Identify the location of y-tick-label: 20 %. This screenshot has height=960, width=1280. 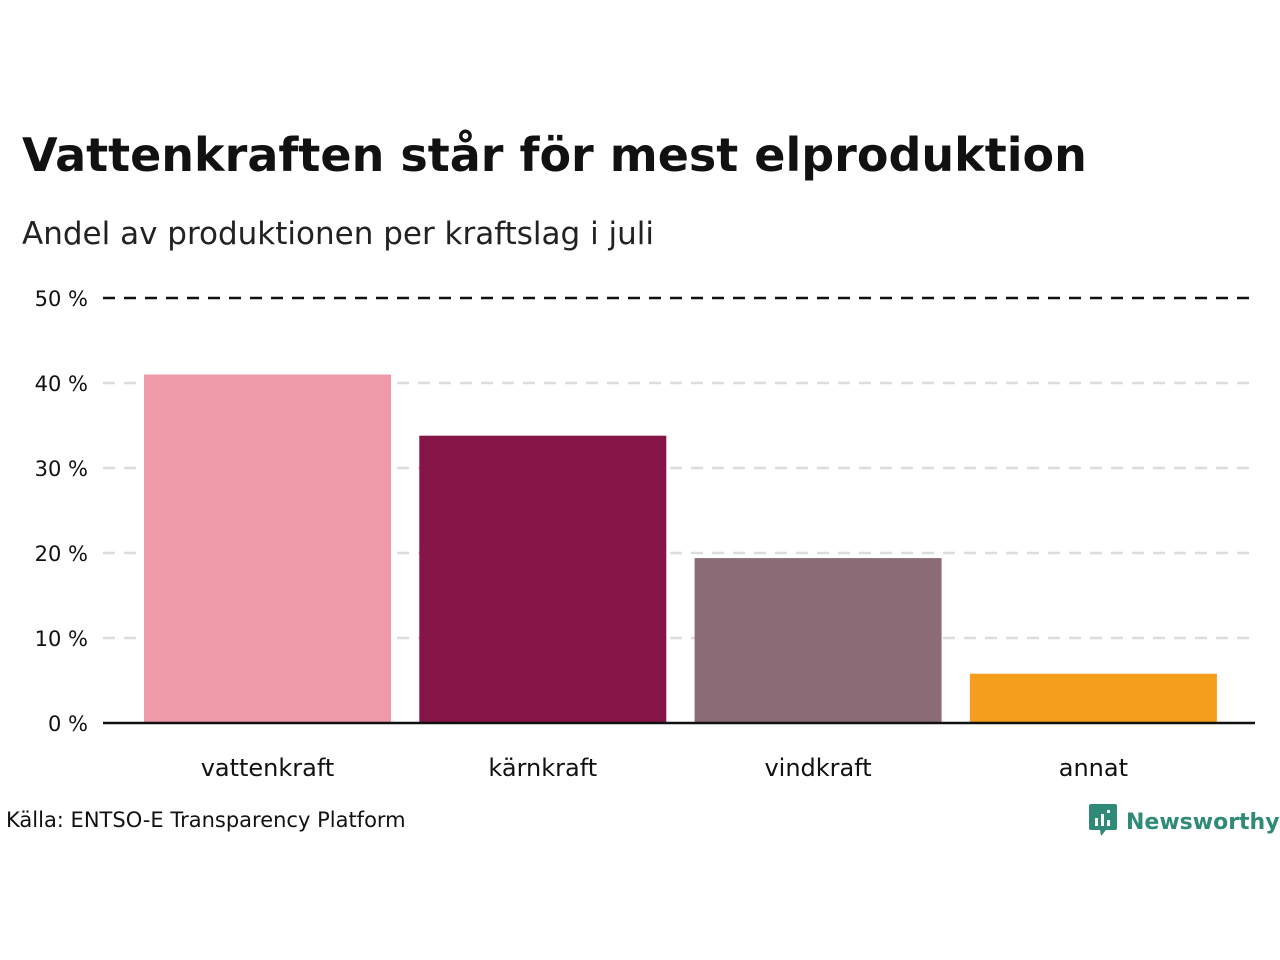
(61, 554).